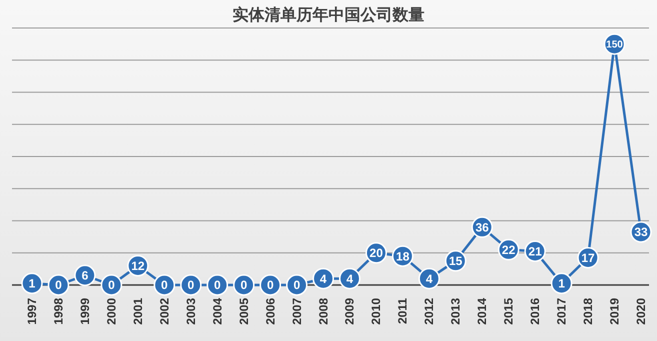 The height and width of the screenshot is (341, 657). I want to click on data-label: 12, so click(138, 265).